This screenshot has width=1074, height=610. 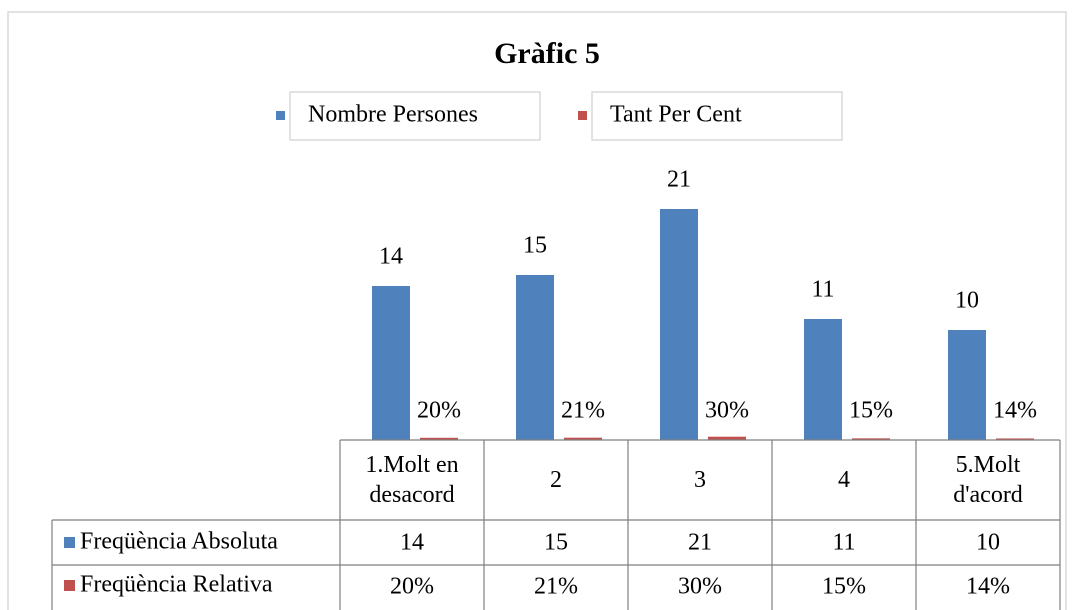 What do you see at coordinates (391, 257) in the screenshot?
I see `data-label: 14` at bounding box center [391, 257].